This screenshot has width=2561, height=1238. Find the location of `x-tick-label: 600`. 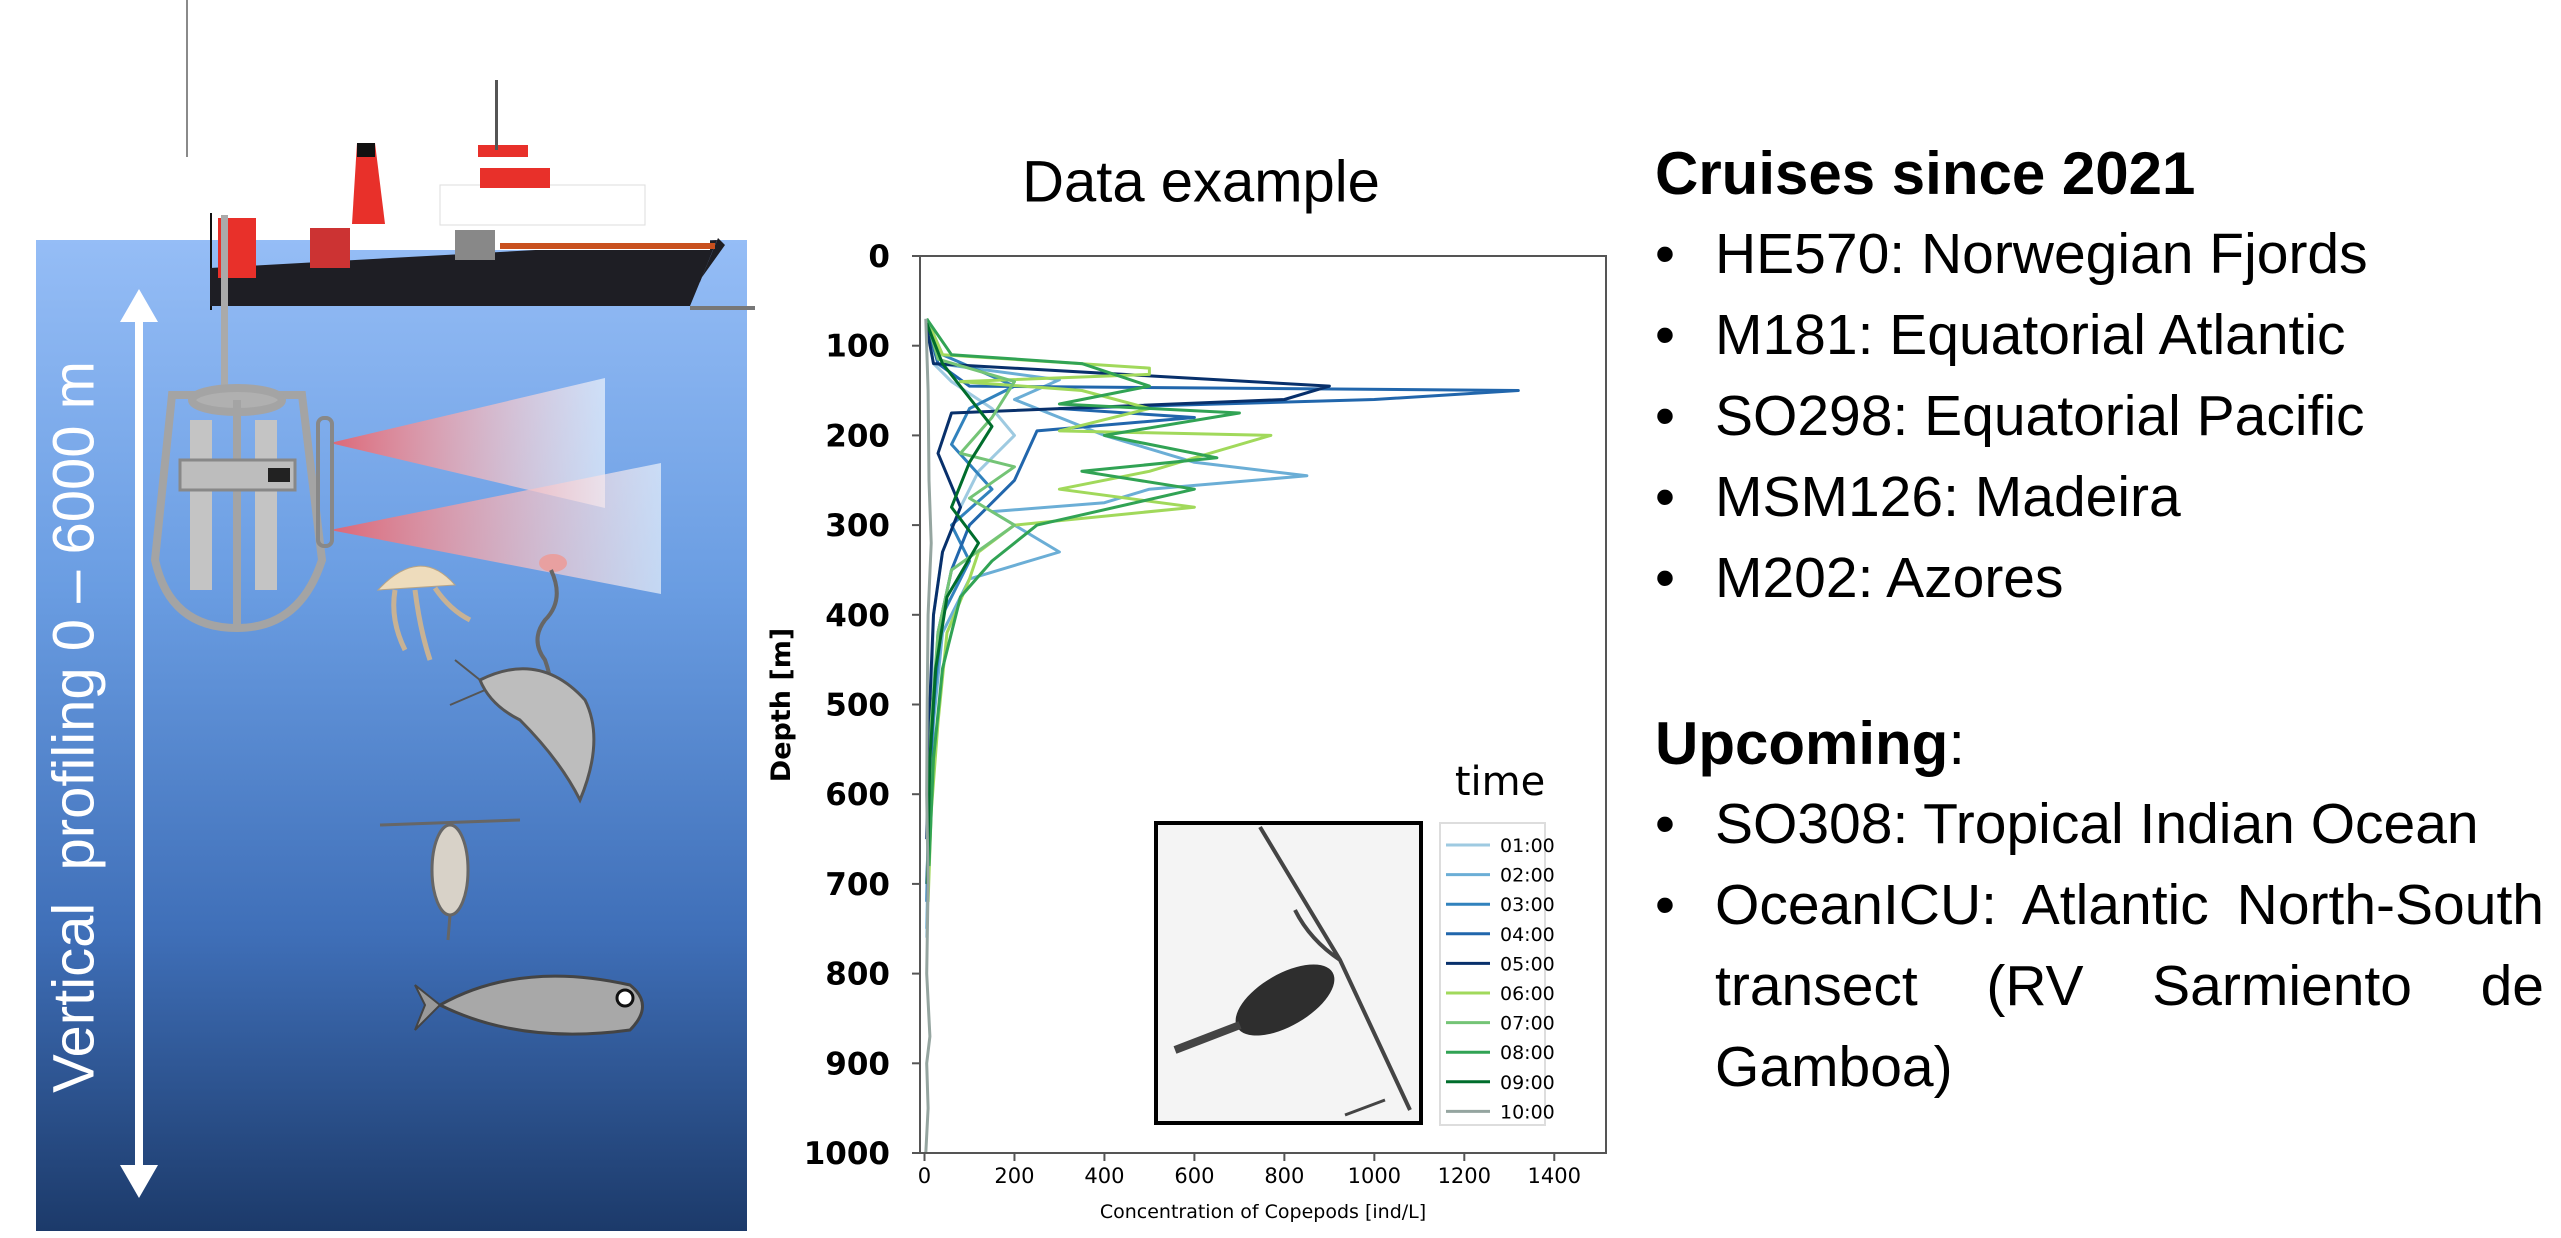

x-tick-label: 600 is located at coordinates (1194, 1176).